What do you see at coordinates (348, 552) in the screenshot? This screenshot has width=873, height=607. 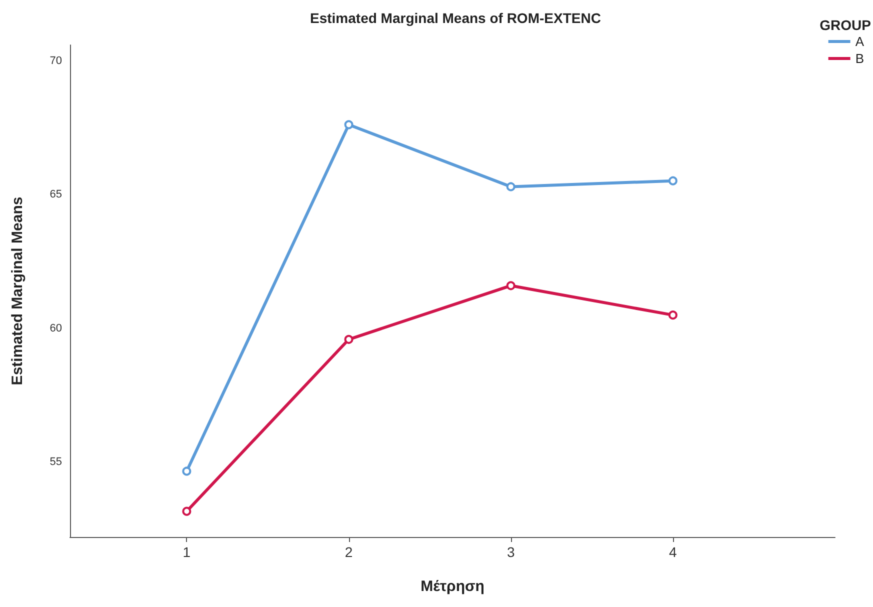 I see `x-tick-label: 2` at bounding box center [348, 552].